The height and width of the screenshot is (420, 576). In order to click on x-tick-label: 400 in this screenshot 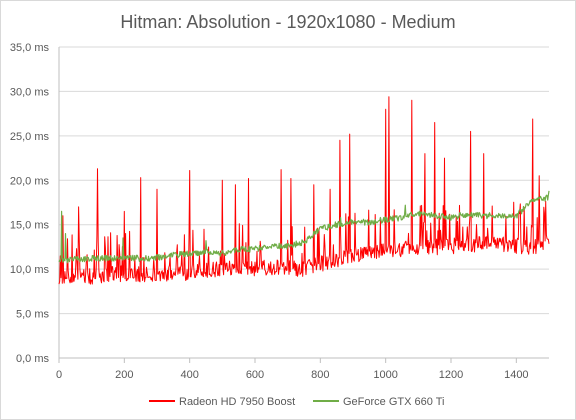, I will do `click(189, 375)`.